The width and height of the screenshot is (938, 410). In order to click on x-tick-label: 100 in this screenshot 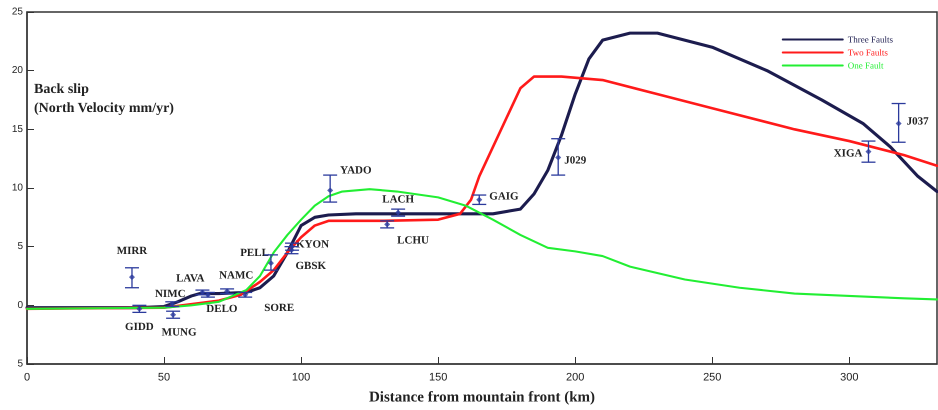, I will do `click(301, 378)`.